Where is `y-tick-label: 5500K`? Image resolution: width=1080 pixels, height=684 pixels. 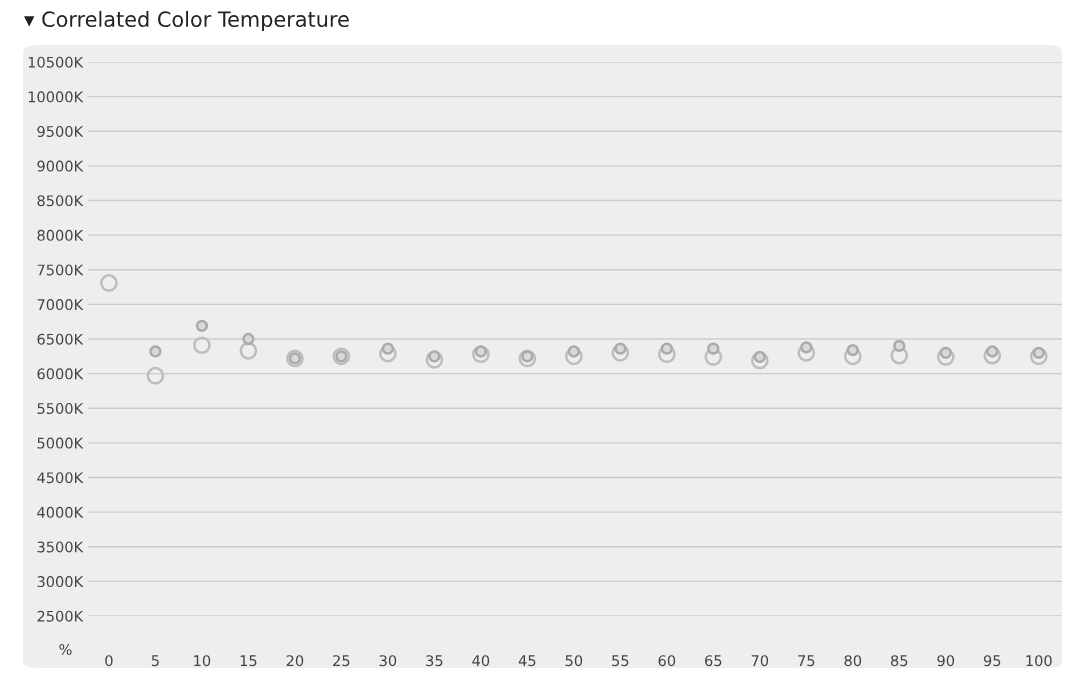 y-tick-label: 5500K is located at coordinates (60, 408).